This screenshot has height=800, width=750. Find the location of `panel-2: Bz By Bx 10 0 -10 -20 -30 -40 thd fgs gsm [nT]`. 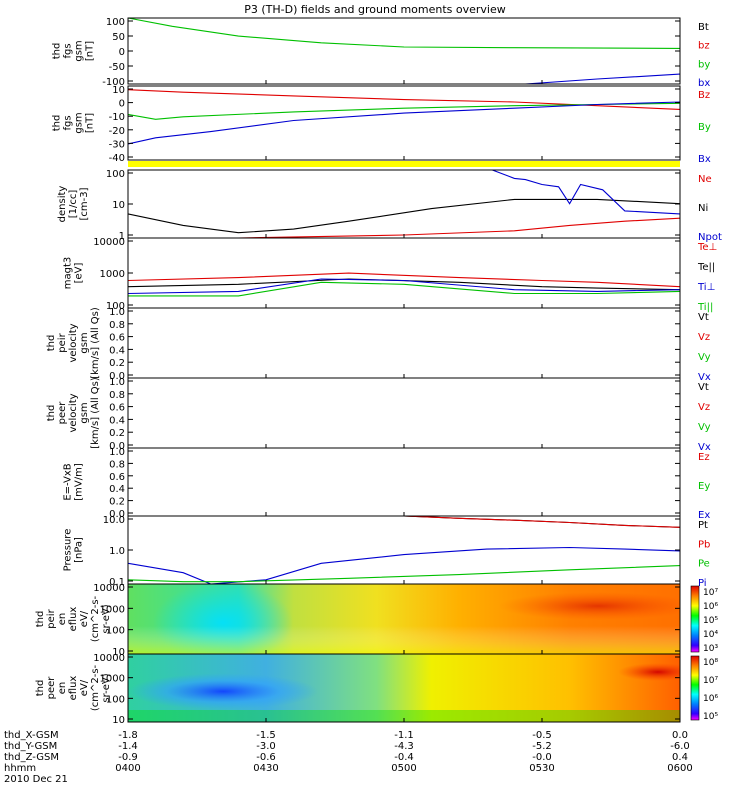

panel-2: Bz By Bx 10 0 -10 -20 -30 -40 thd fgs gsm [nT] is located at coordinates (381, 125).